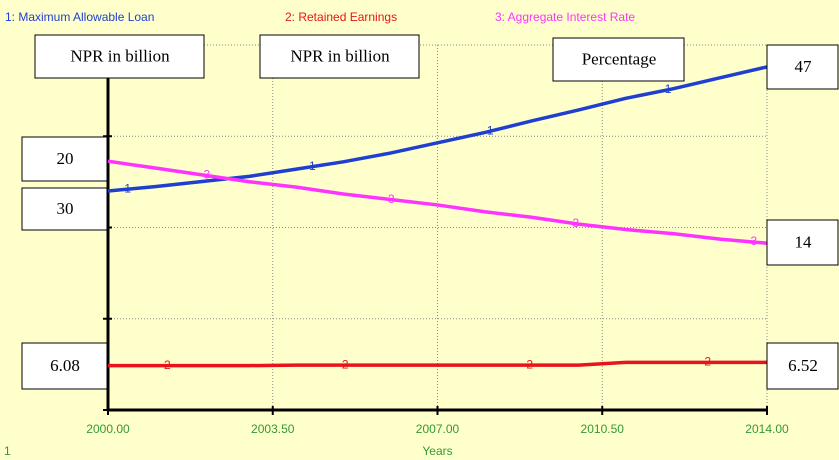 Image resolution: width=839 pixels, height=460 pixels. What do you see at coordinates (438, 429) in the screenshot?
I see `x-tick-label: 2007.00` at bounding box center [438, 429].